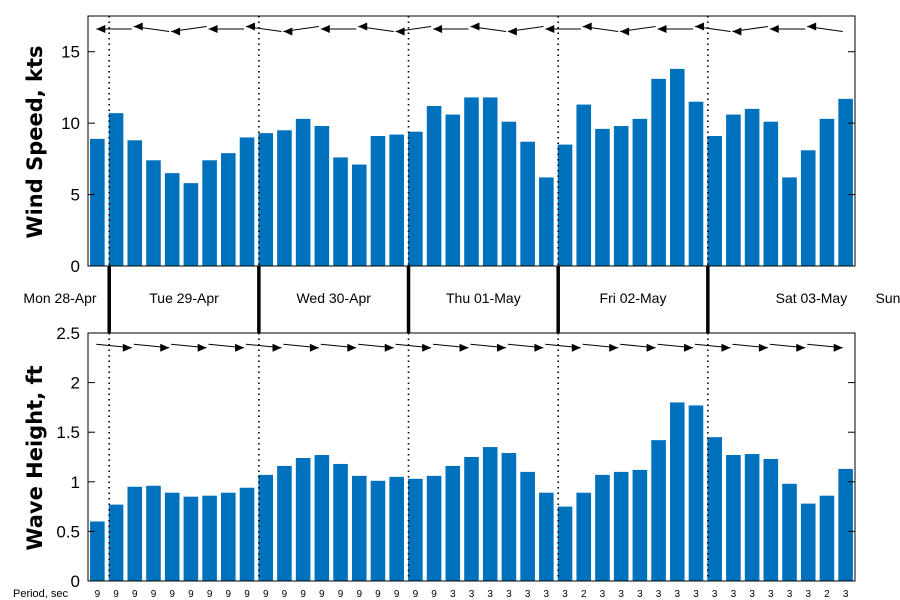 This screenshot has width=900, height=600. I want to click on period-value: 2, so click(827, 594).